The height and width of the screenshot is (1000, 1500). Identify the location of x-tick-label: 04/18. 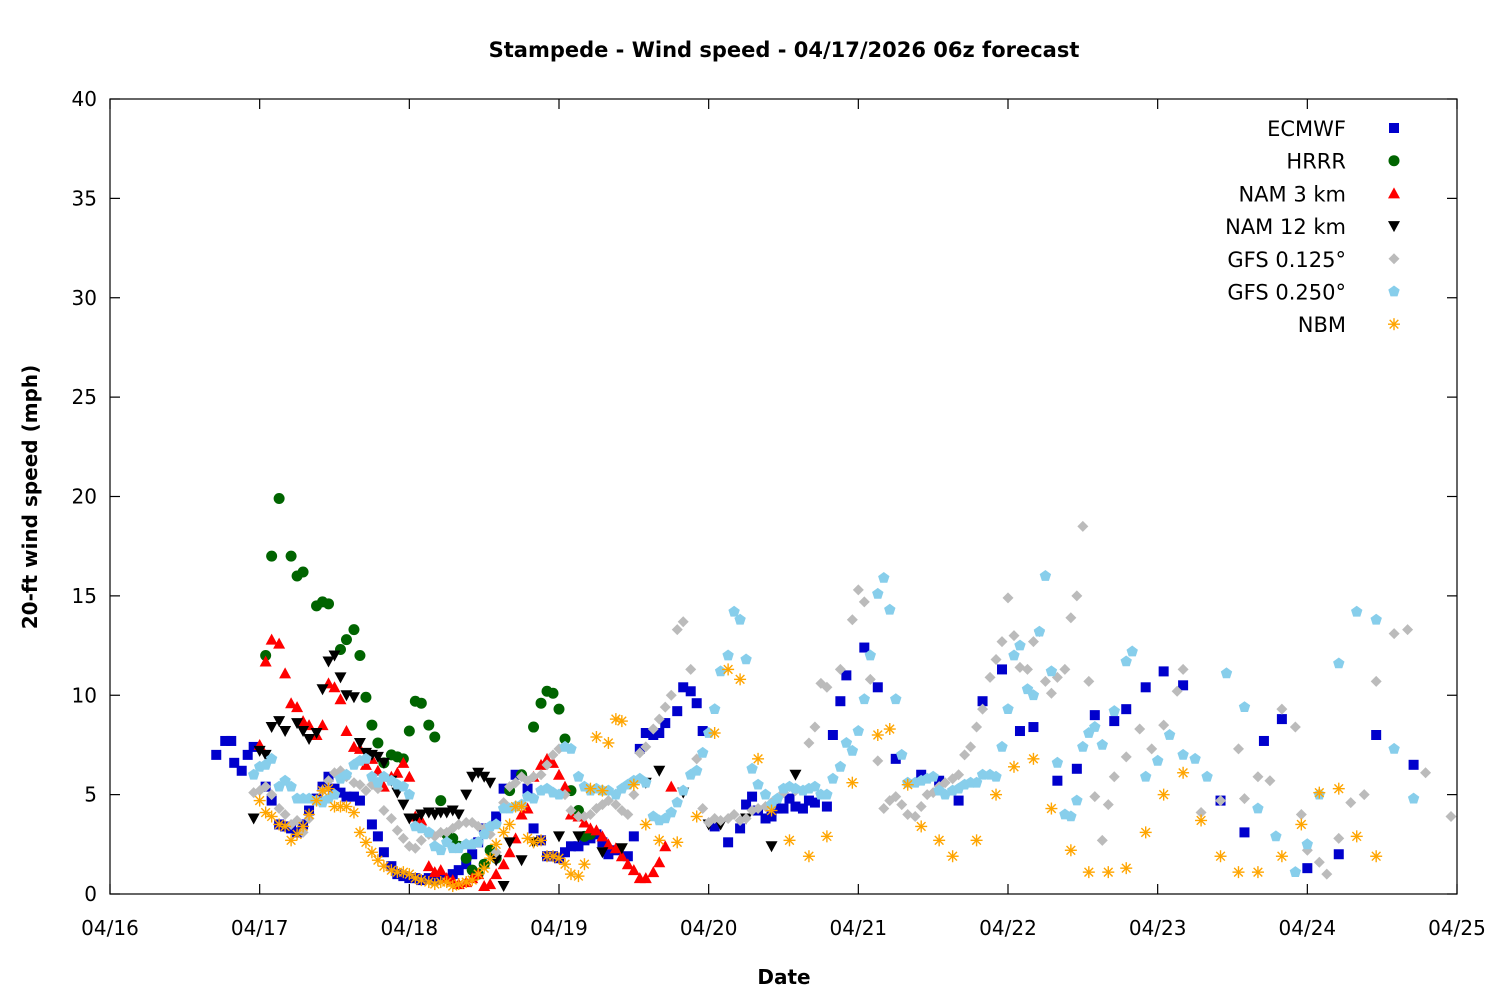
(410, 928).